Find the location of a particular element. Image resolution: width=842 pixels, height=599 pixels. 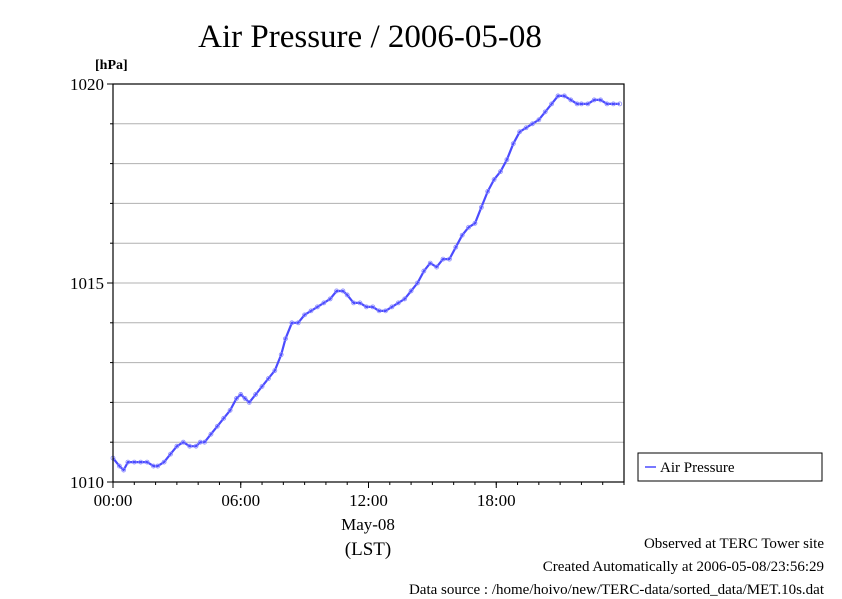

y-tick-label: 1015 is located at coordinates (87, 283).